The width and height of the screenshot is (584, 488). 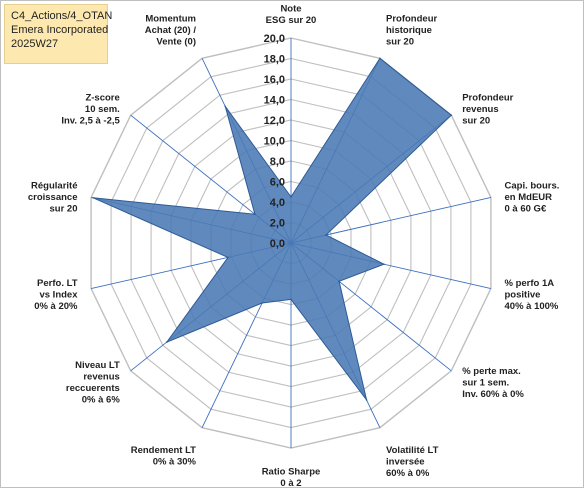 I want to click on axis-label-line: Achat (20) /, so click(x=171, y=30).